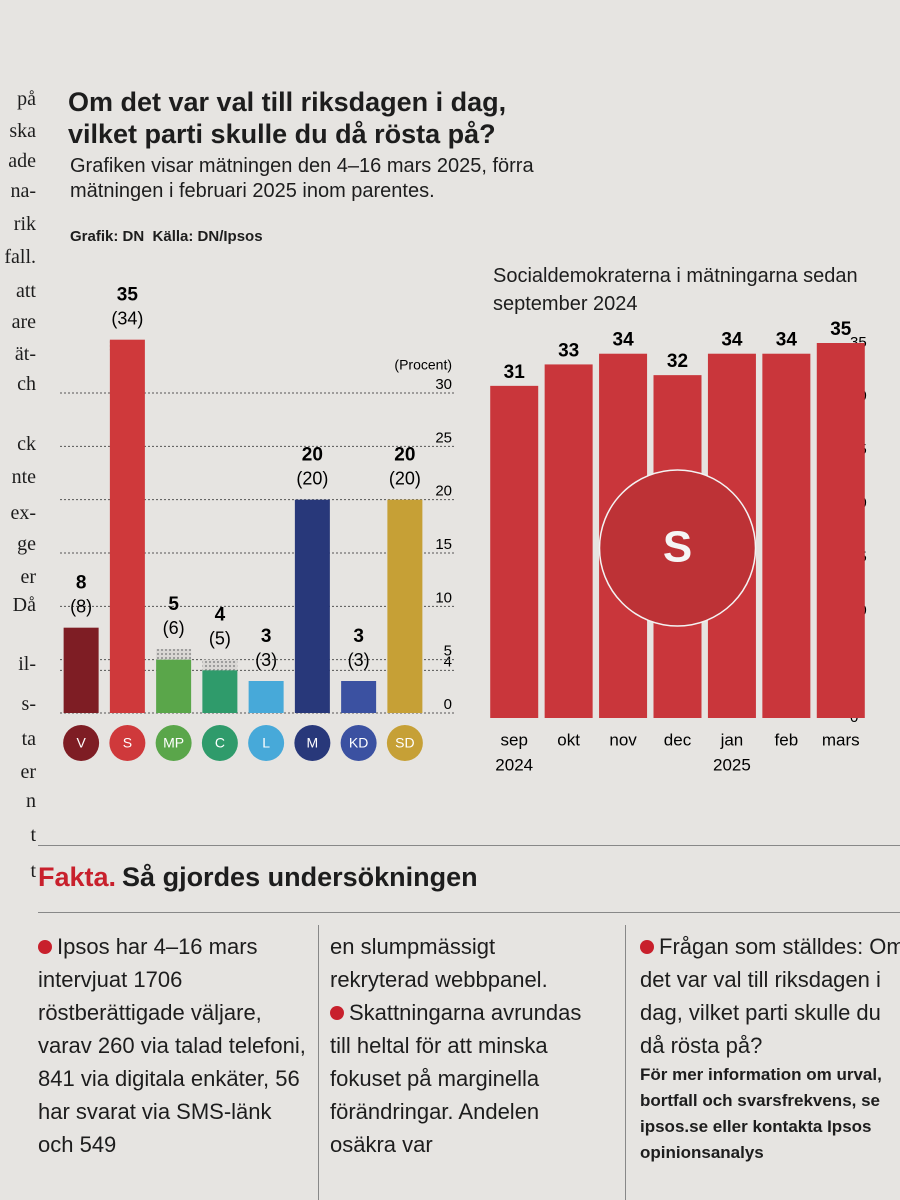 The height and width of the screenshot is (1200, 900). Describe the element at coordinates (23, 513) in the screenshot. I see `margin-text: ex-` at that location.